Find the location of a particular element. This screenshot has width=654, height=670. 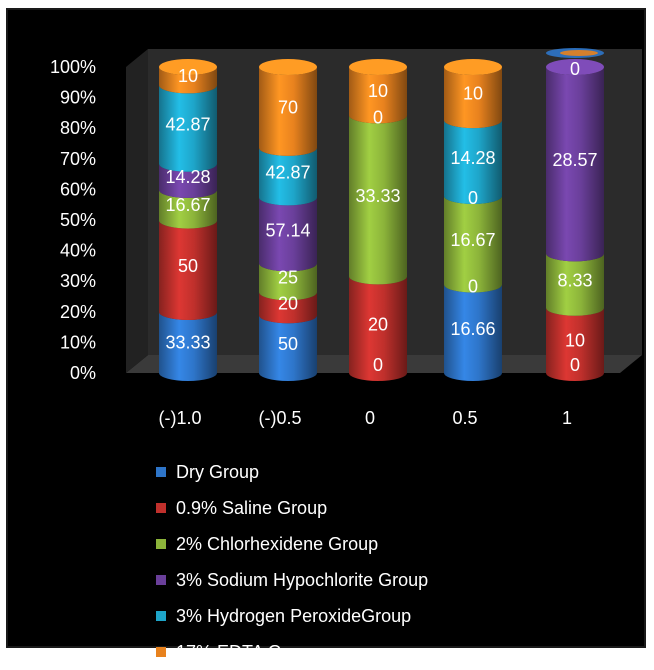

legend-item: Dry Group is located at coordinates (292, 472).